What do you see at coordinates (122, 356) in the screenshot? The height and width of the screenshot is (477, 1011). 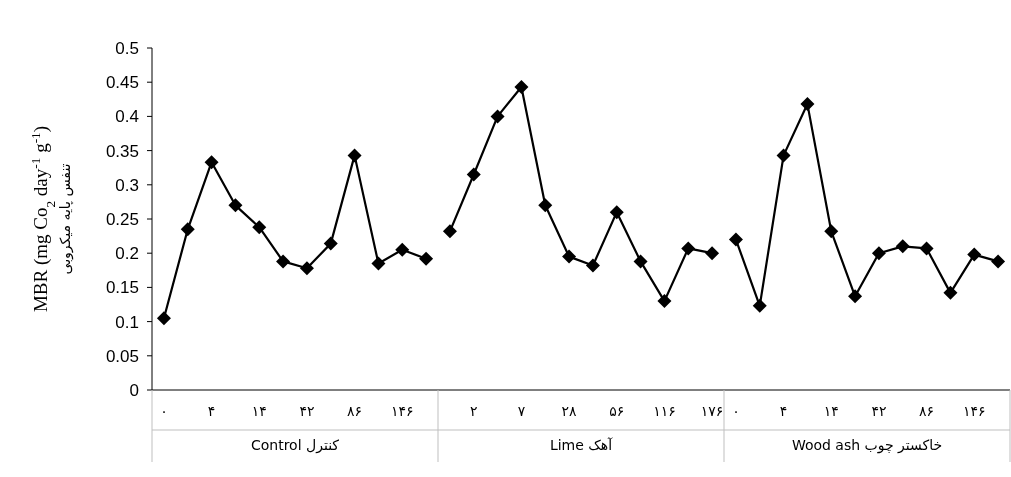 I see `y-tick-label: 0.05` at bounding box center [122, 356].